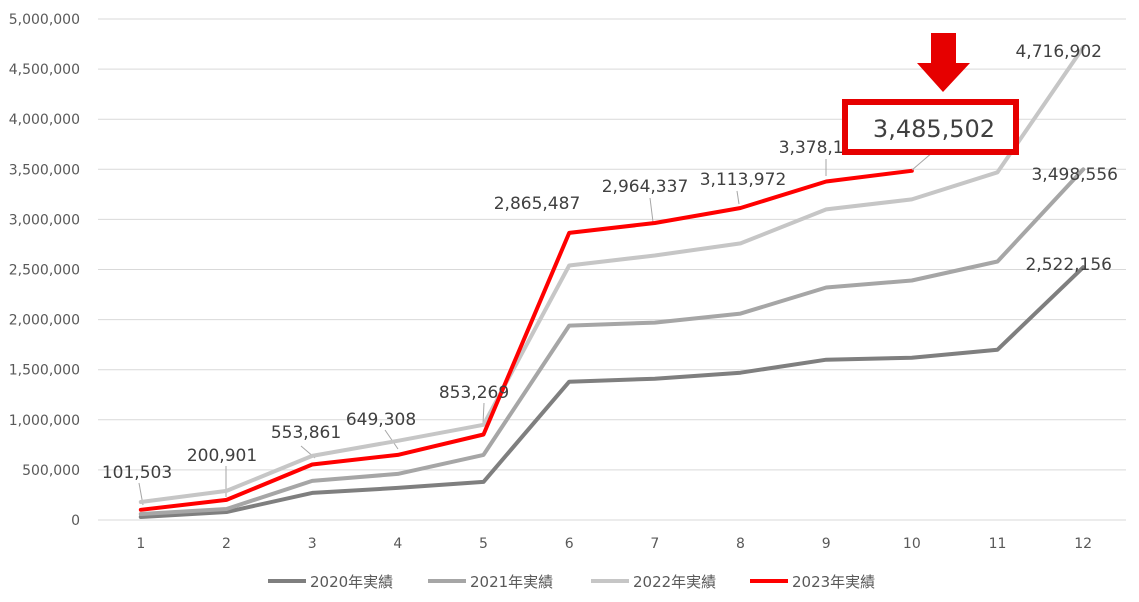 The image size is (1139, 602). I want to click on callout-box, so click(930, 127).